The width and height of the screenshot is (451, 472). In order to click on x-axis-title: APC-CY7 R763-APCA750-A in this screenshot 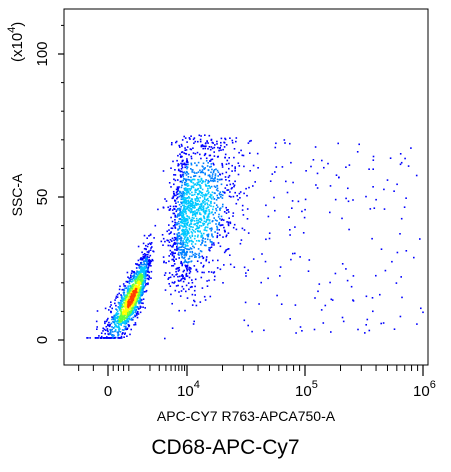, I will do `click(246, 416)`.